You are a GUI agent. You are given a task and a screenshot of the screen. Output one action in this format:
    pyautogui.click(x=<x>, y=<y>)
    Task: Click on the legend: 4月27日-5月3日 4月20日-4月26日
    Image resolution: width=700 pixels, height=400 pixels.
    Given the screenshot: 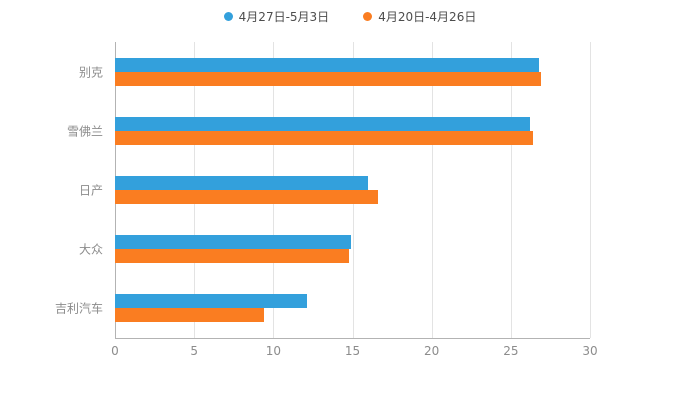 What is the action you would take?
    pyautogui.click(x=350, y=16)
    